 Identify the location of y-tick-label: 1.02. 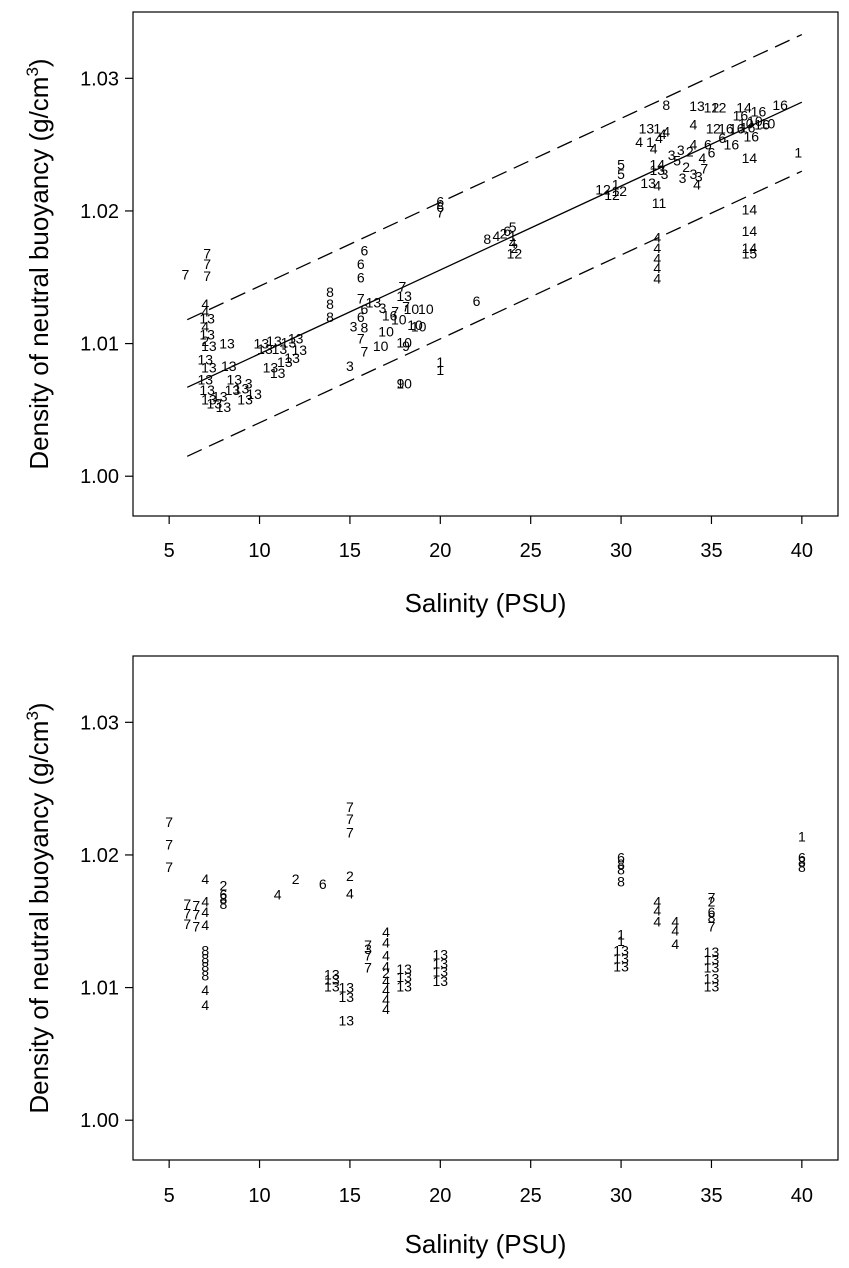
(99, 212).